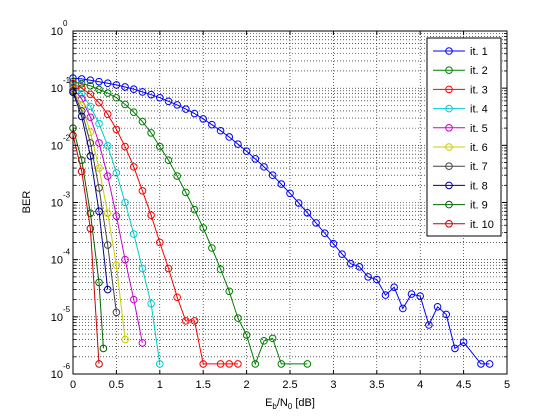  Describe the element at coordinates (479, 186) in the screenshot. I see `legend-label-8: it. 8` at that location.